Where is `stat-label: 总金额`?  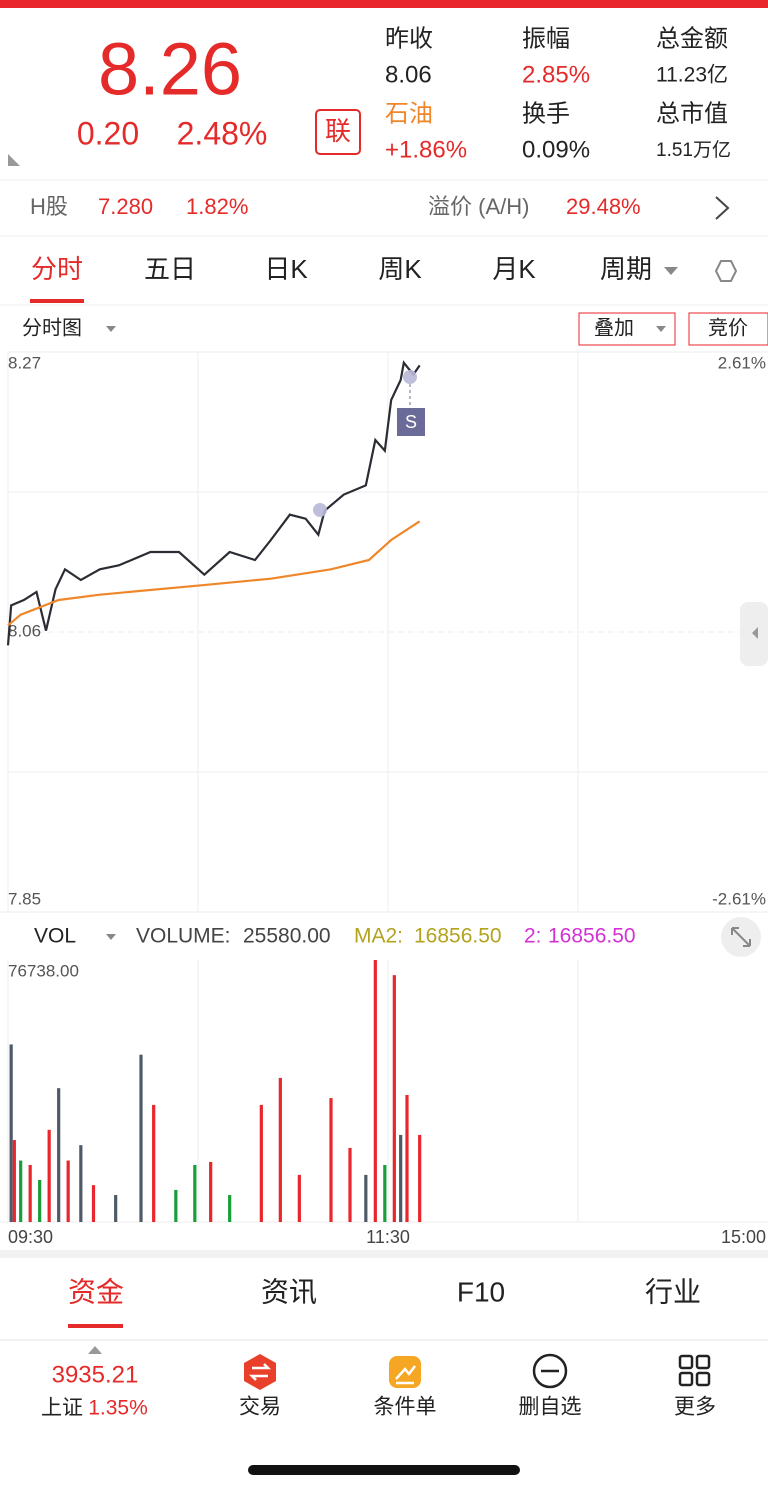 stat-label: 总金额 is located at coordinates (692, 38).